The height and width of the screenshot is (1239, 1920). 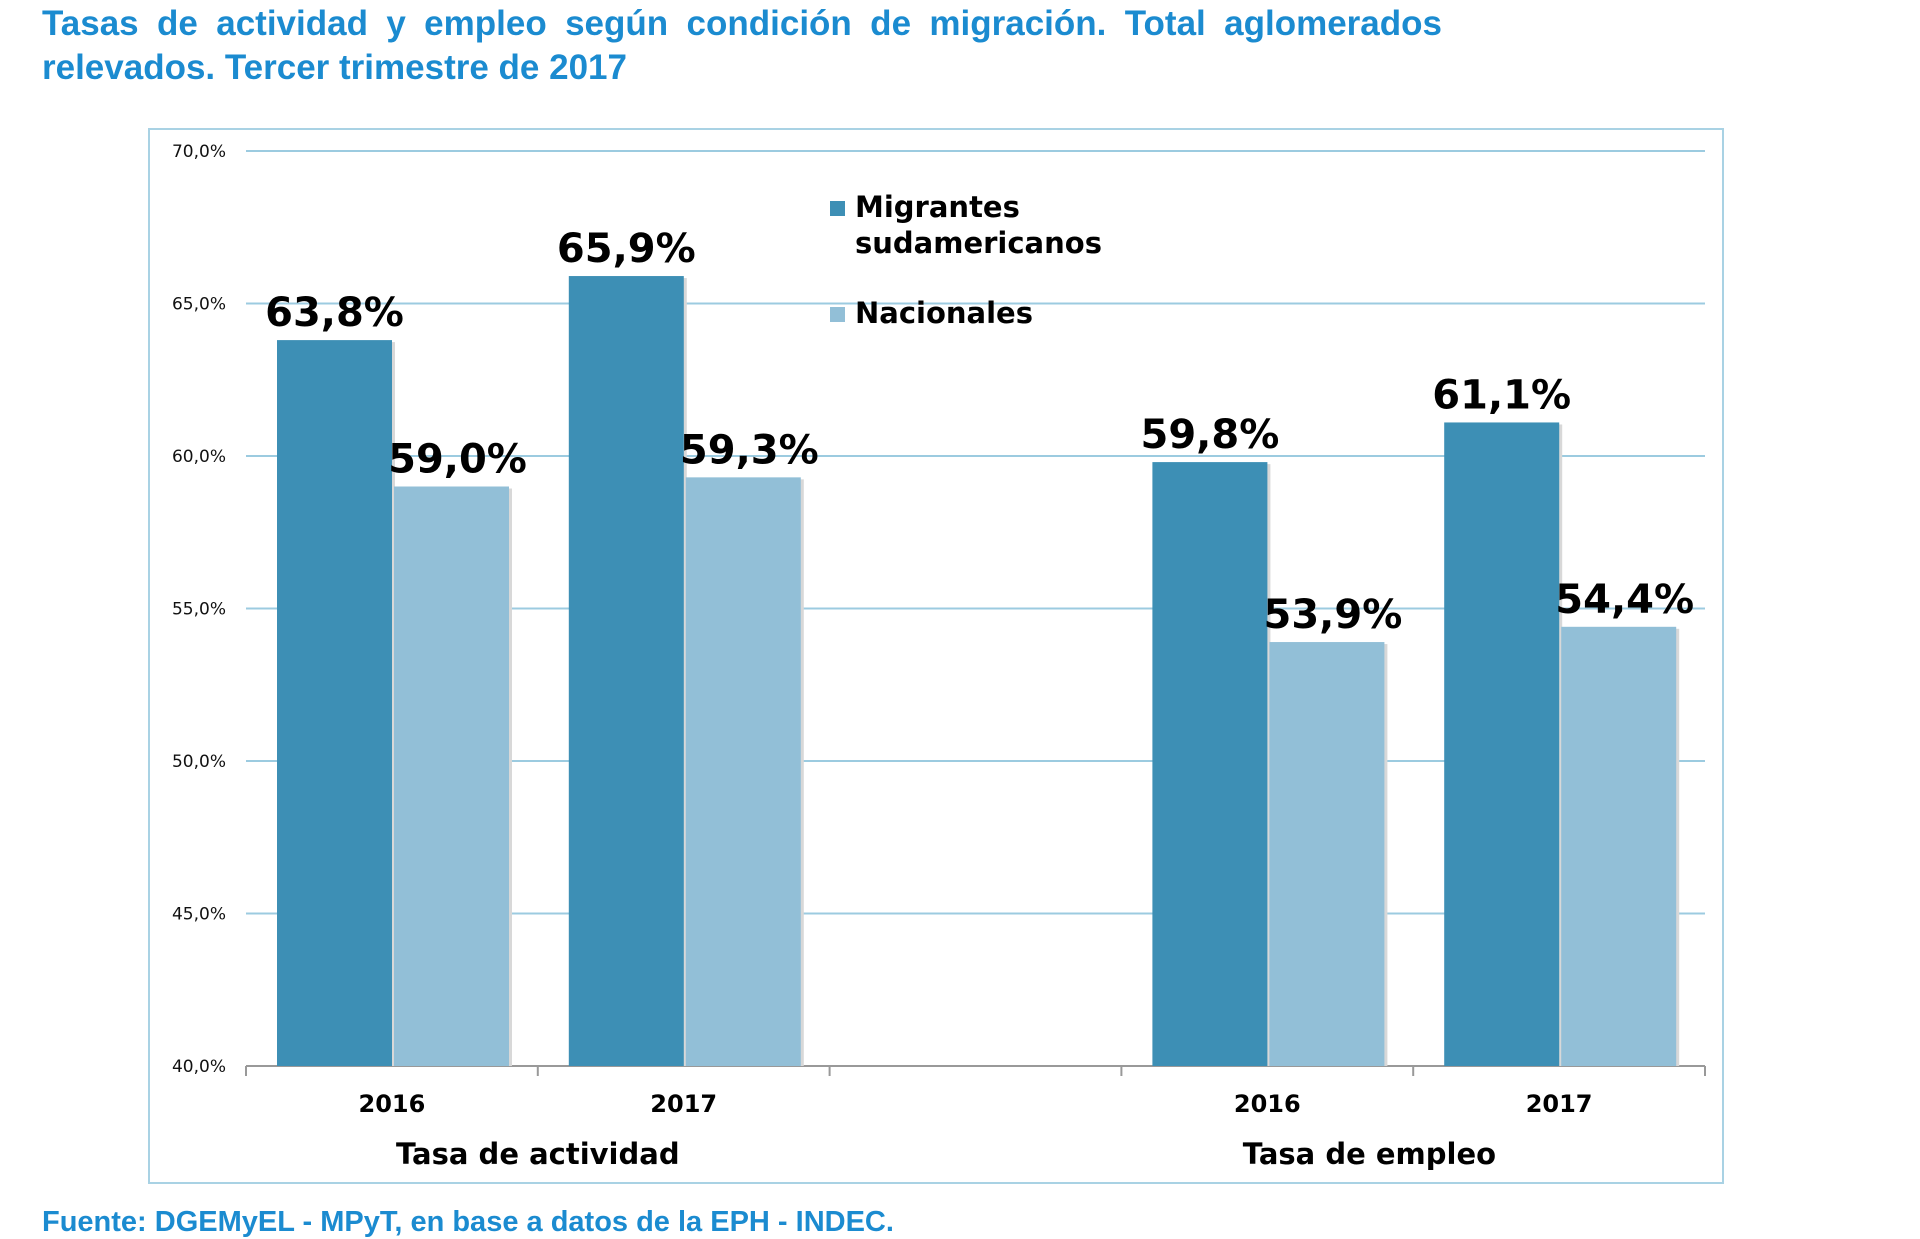 I want to click on legend-swatch-nacionales, so click(x=837, y=314).